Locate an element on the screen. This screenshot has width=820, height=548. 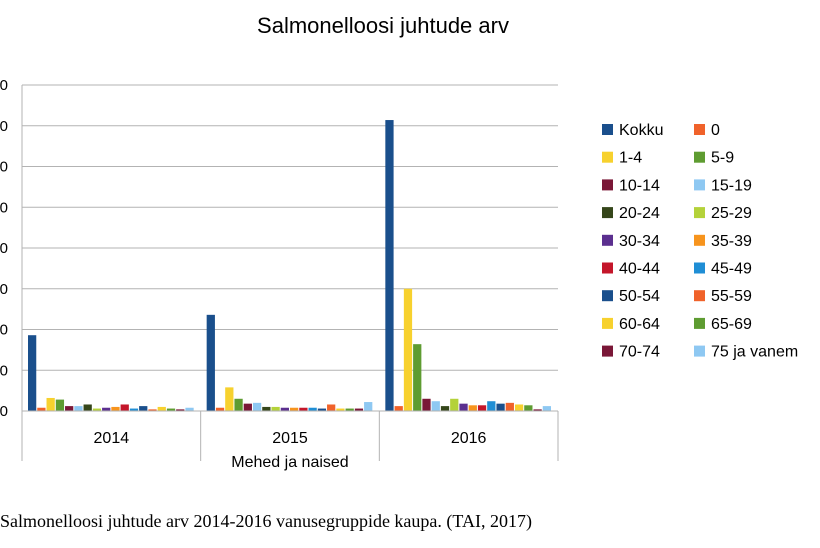
x-category-label: 2015 is located at coordinates (290, 438).